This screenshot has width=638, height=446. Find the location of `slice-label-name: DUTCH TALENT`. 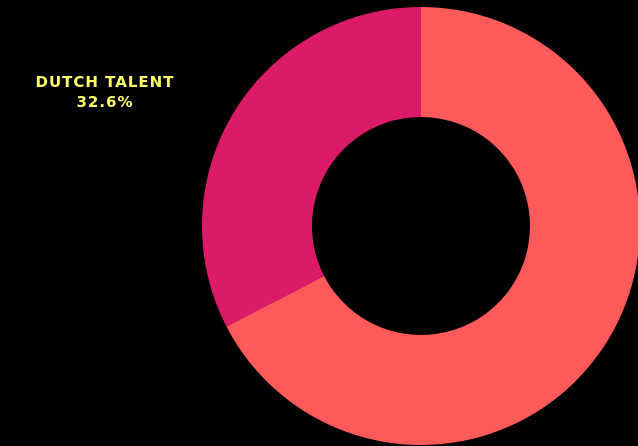

slice-label-name: DUTCH TALENT is located at coordinates (105, 82).